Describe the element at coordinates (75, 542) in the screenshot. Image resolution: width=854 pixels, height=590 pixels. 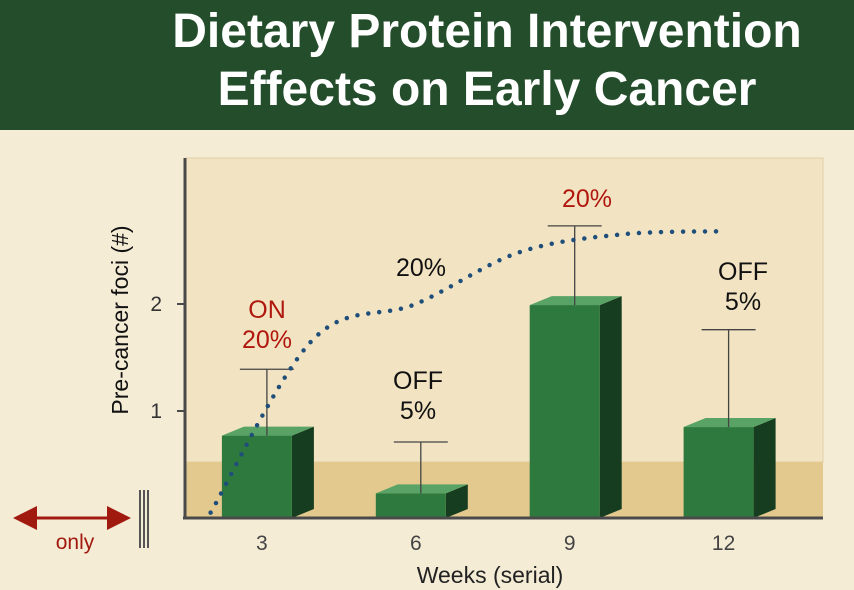
I see `range-note-label: only` at that location.